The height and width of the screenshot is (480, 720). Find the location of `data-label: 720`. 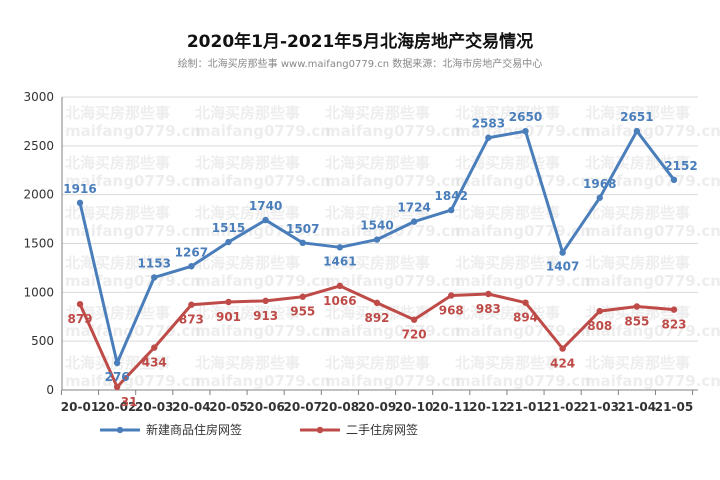

data-label: 720 is located at coordinates (414, 335).